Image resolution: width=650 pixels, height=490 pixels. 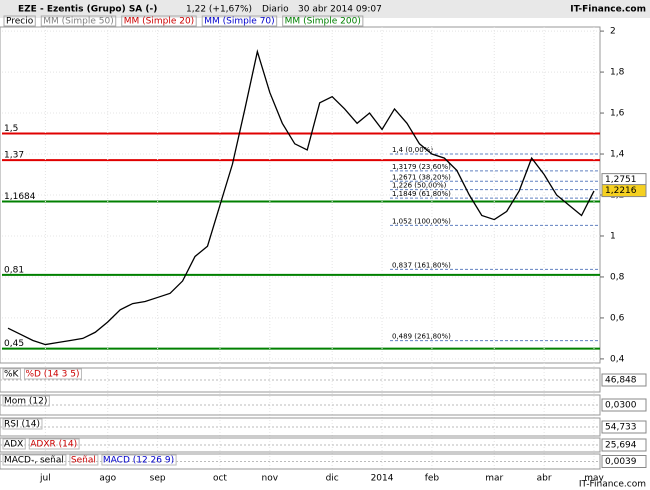 What do you see at coordinates (219, 10) in the screenshot?
I see `quote: 1,22 (+1,67%)` at bounding box center [219, 10].